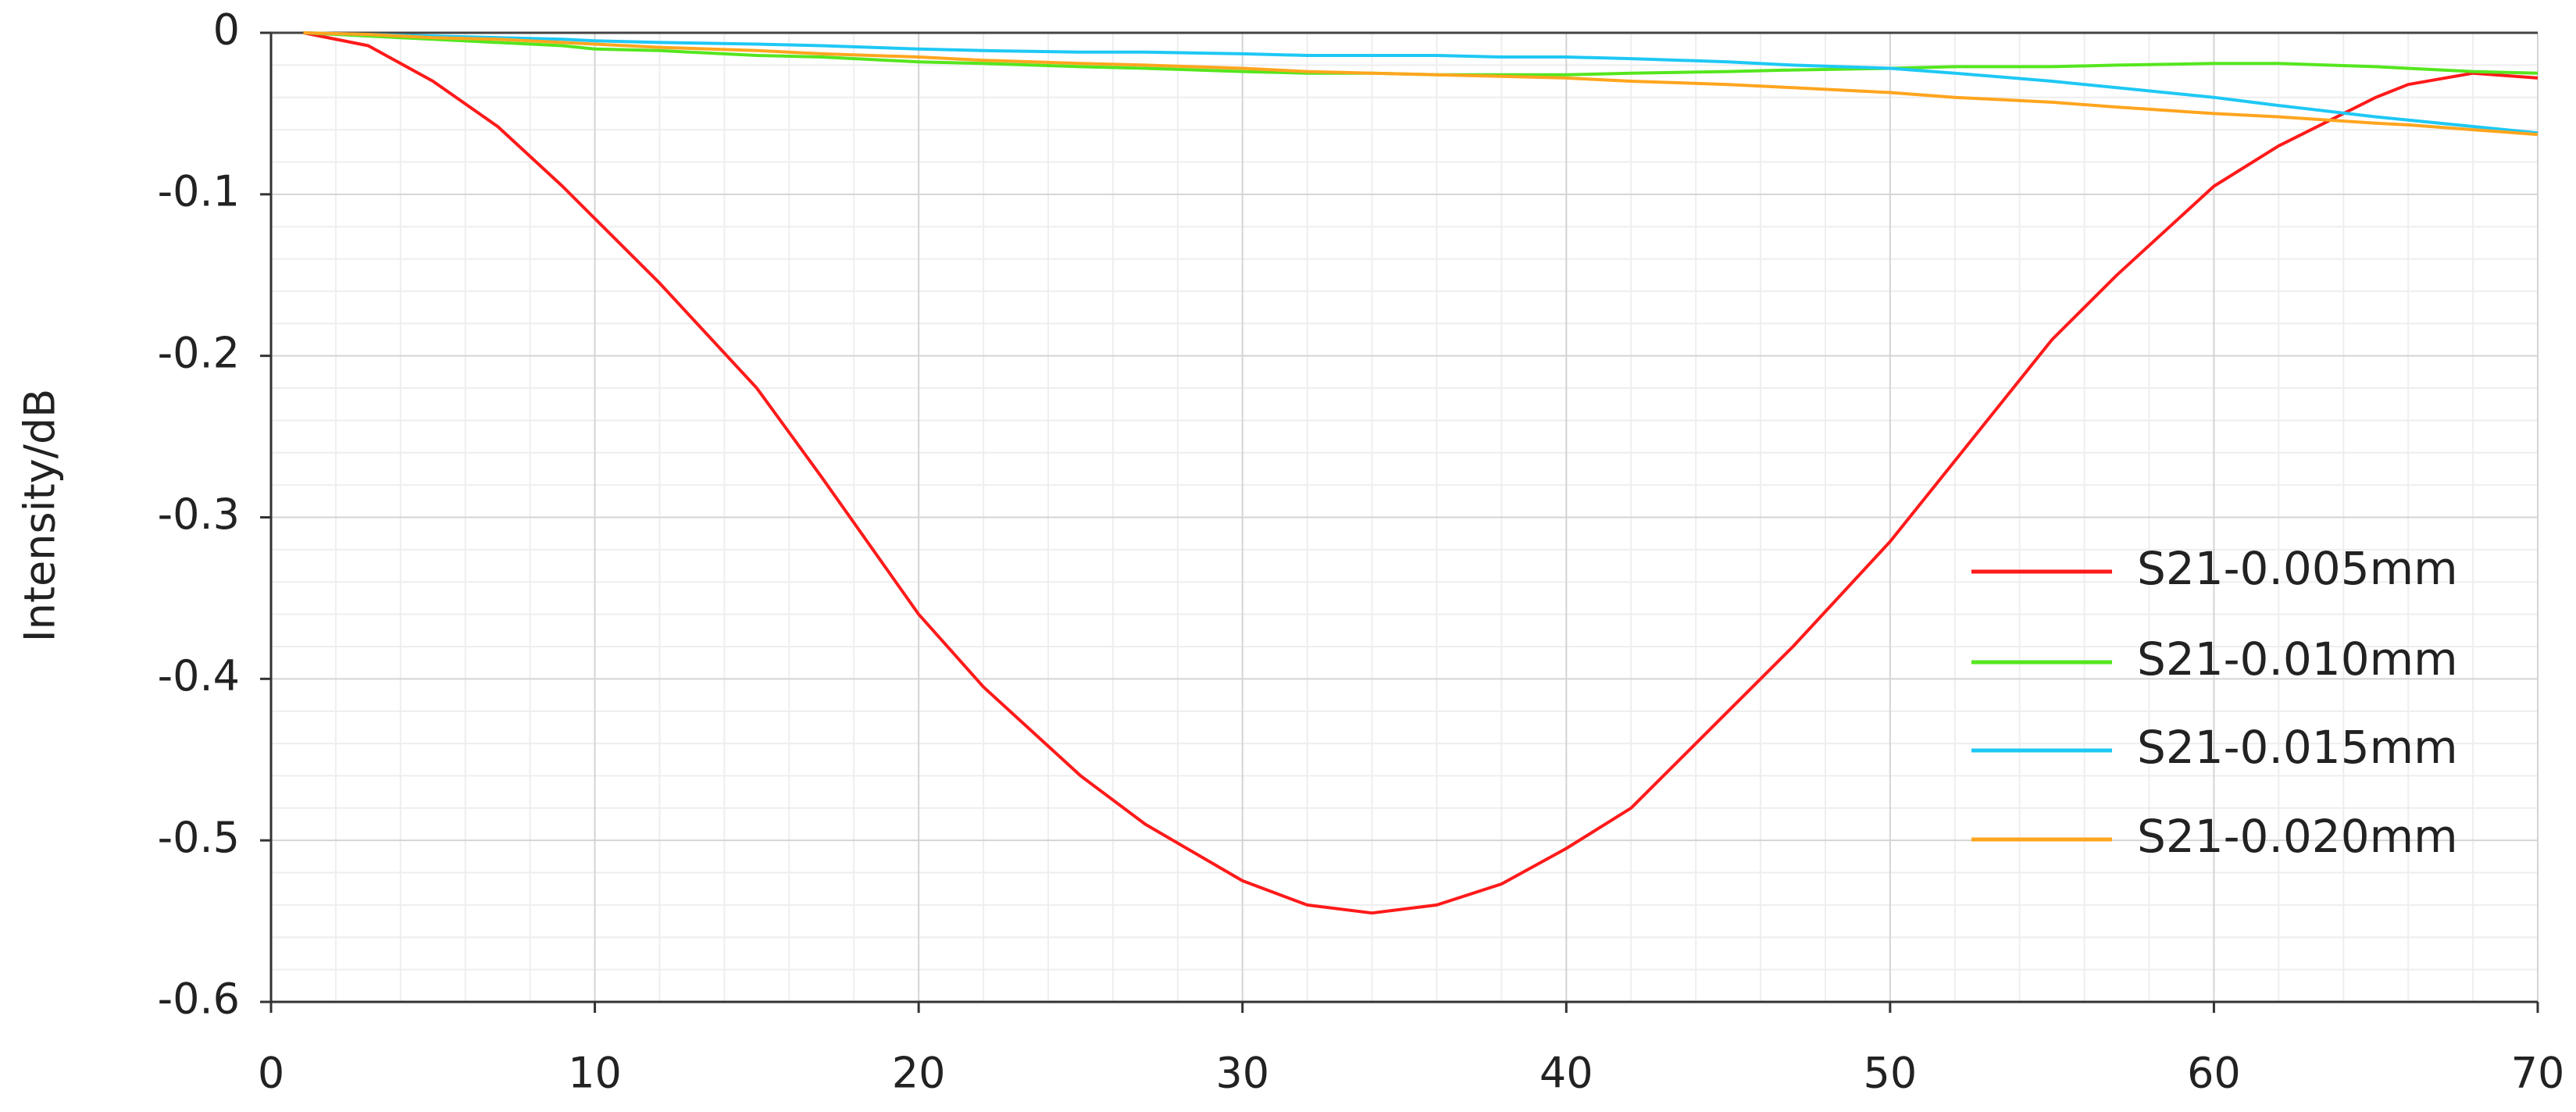 This screenshot has width=2576, height=1112. What do you see at coordinates (199, 514) in the screenshot?
I see `y-tick-label: -0.3` at bounding box center [199, 514].